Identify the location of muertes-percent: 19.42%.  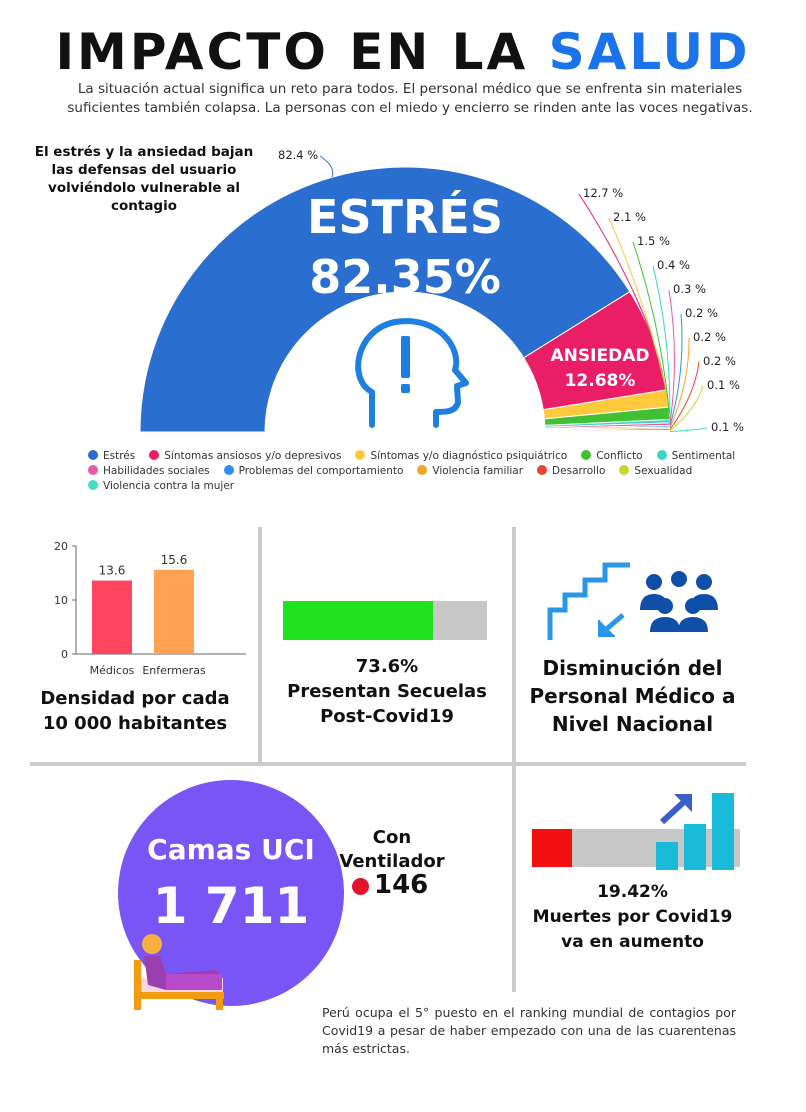
(632, 892).